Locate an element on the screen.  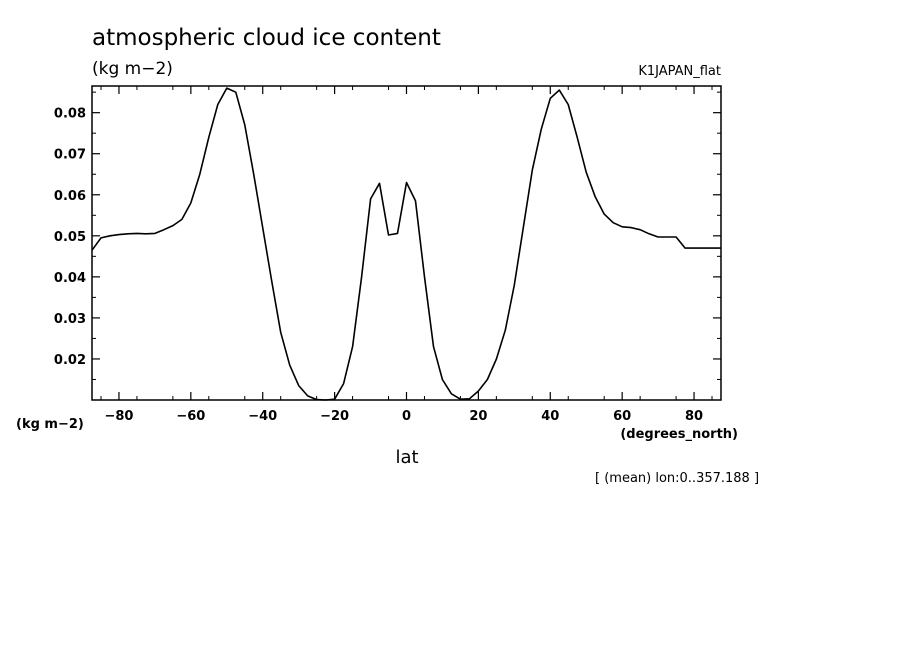
y-tick-label: 0.07 is located at coordinates (70, 155).